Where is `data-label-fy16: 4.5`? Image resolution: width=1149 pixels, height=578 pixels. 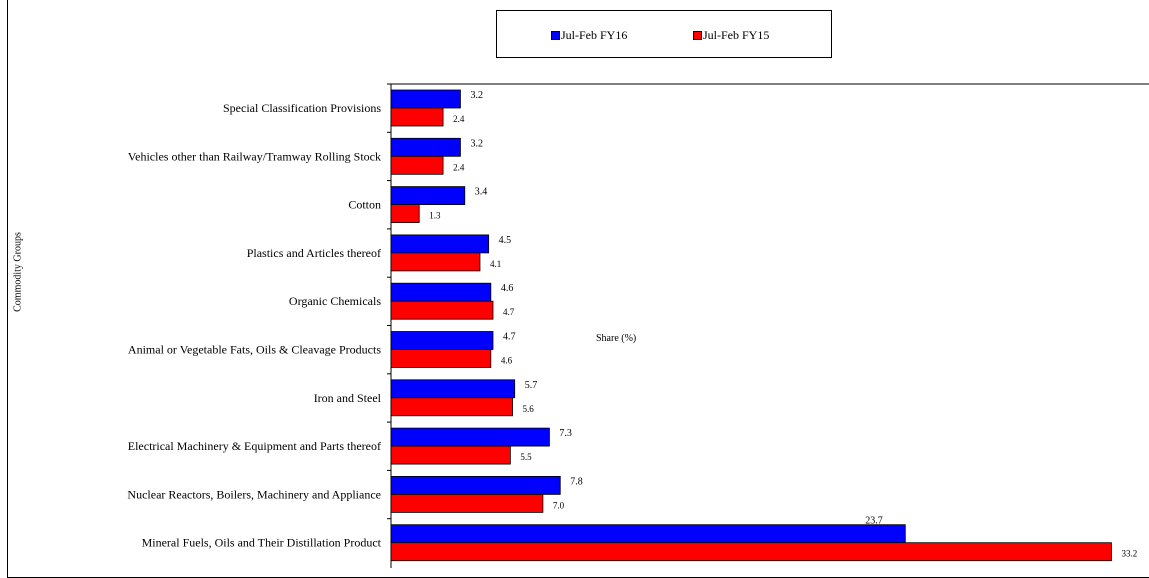 data-label-fy16: 4.5 is located at coordinates (505, 240).